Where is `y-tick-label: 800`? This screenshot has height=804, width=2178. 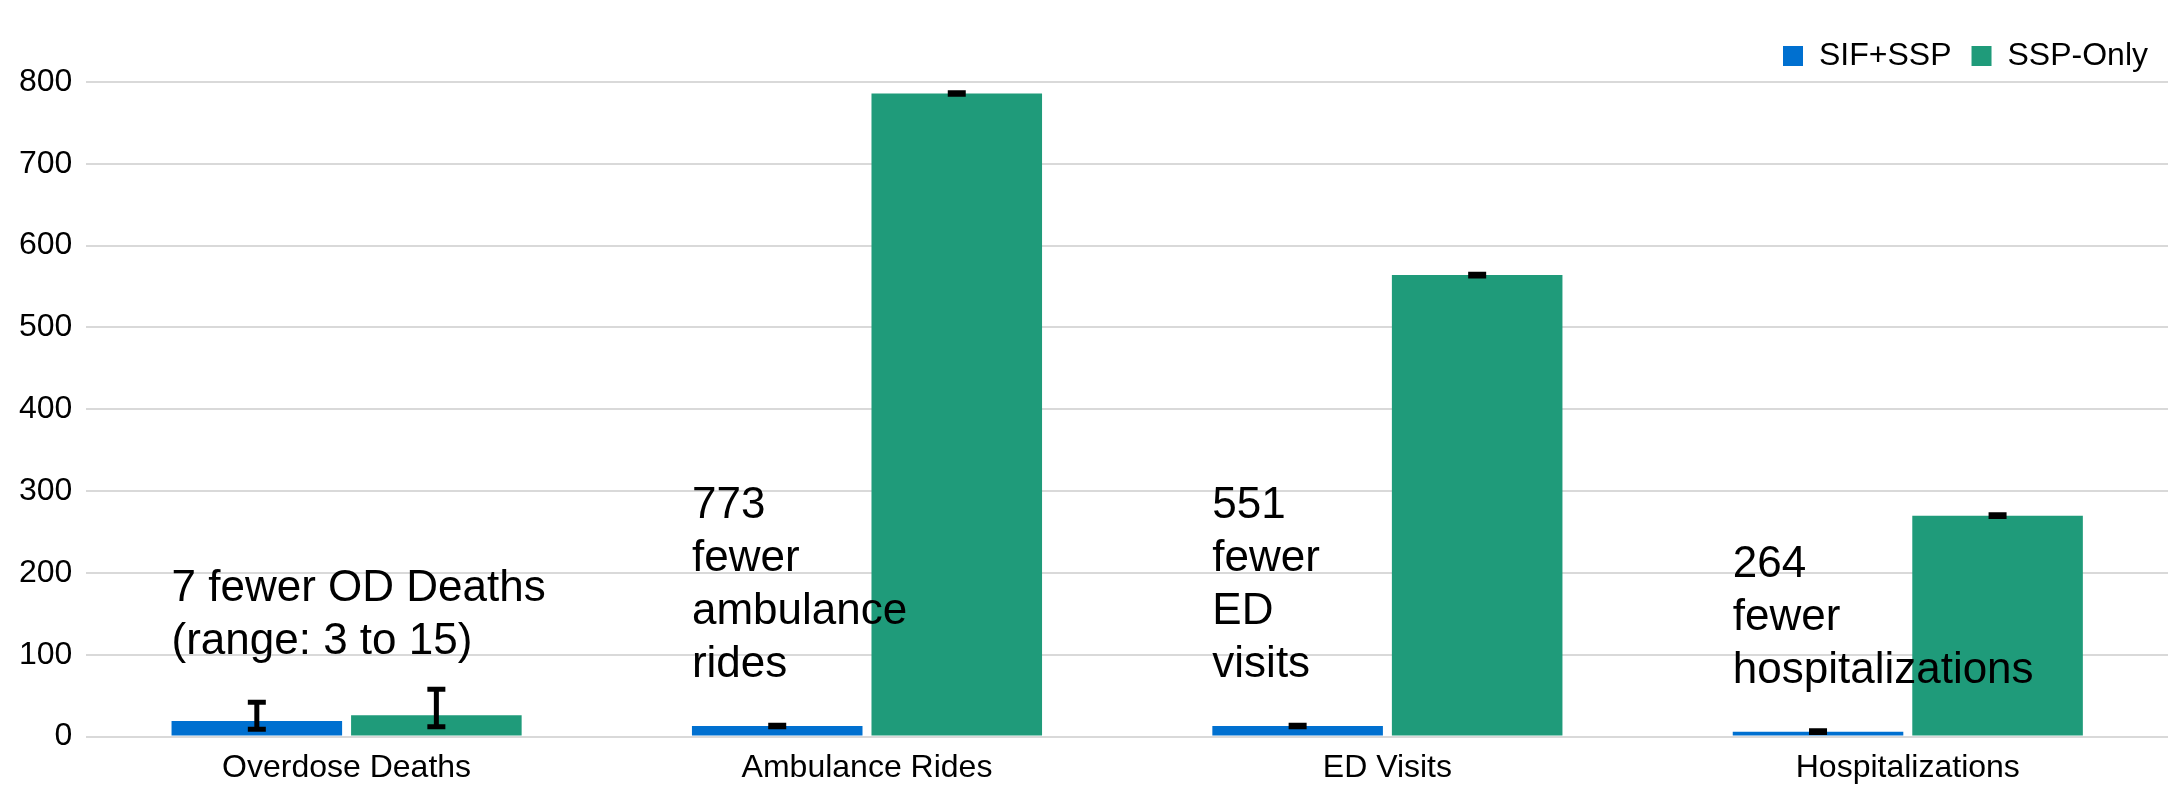 y-tick-label: 800 is located at coordinates (46, 79).